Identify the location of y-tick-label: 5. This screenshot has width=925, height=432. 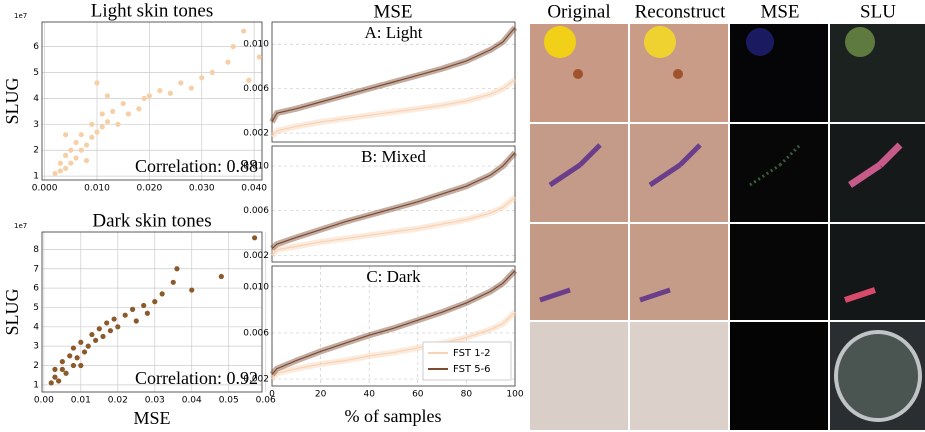
(36, 308).